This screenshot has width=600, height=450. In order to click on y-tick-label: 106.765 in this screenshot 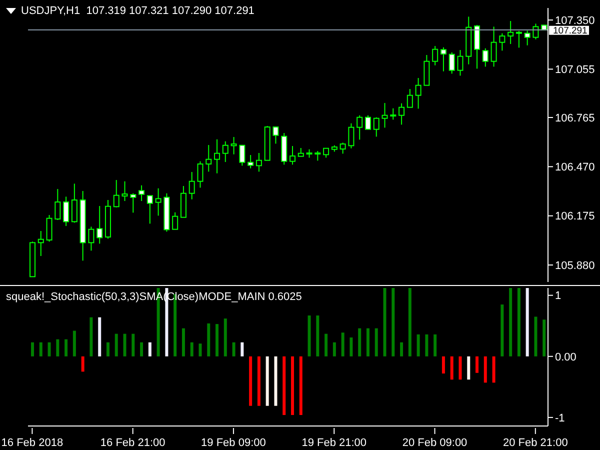, I will do `click(575, 118)`.